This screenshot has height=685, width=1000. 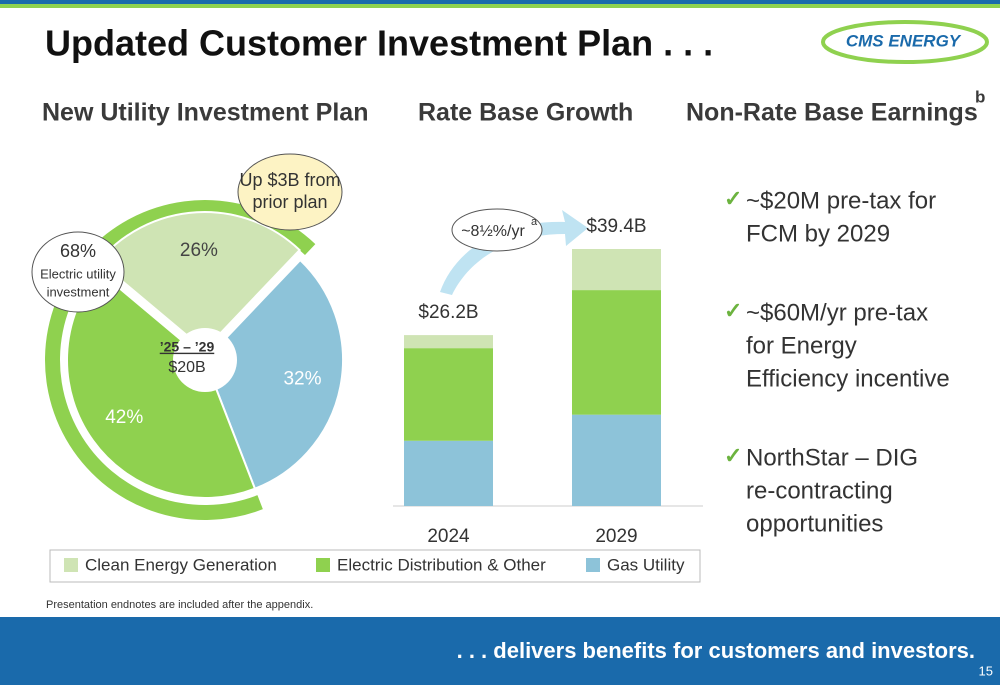 What do you see at coordinates (837, 312) in the screenshot?
I see `bullet-text: ~$60M/yr pre-tax` at bounding box center [837, 312].